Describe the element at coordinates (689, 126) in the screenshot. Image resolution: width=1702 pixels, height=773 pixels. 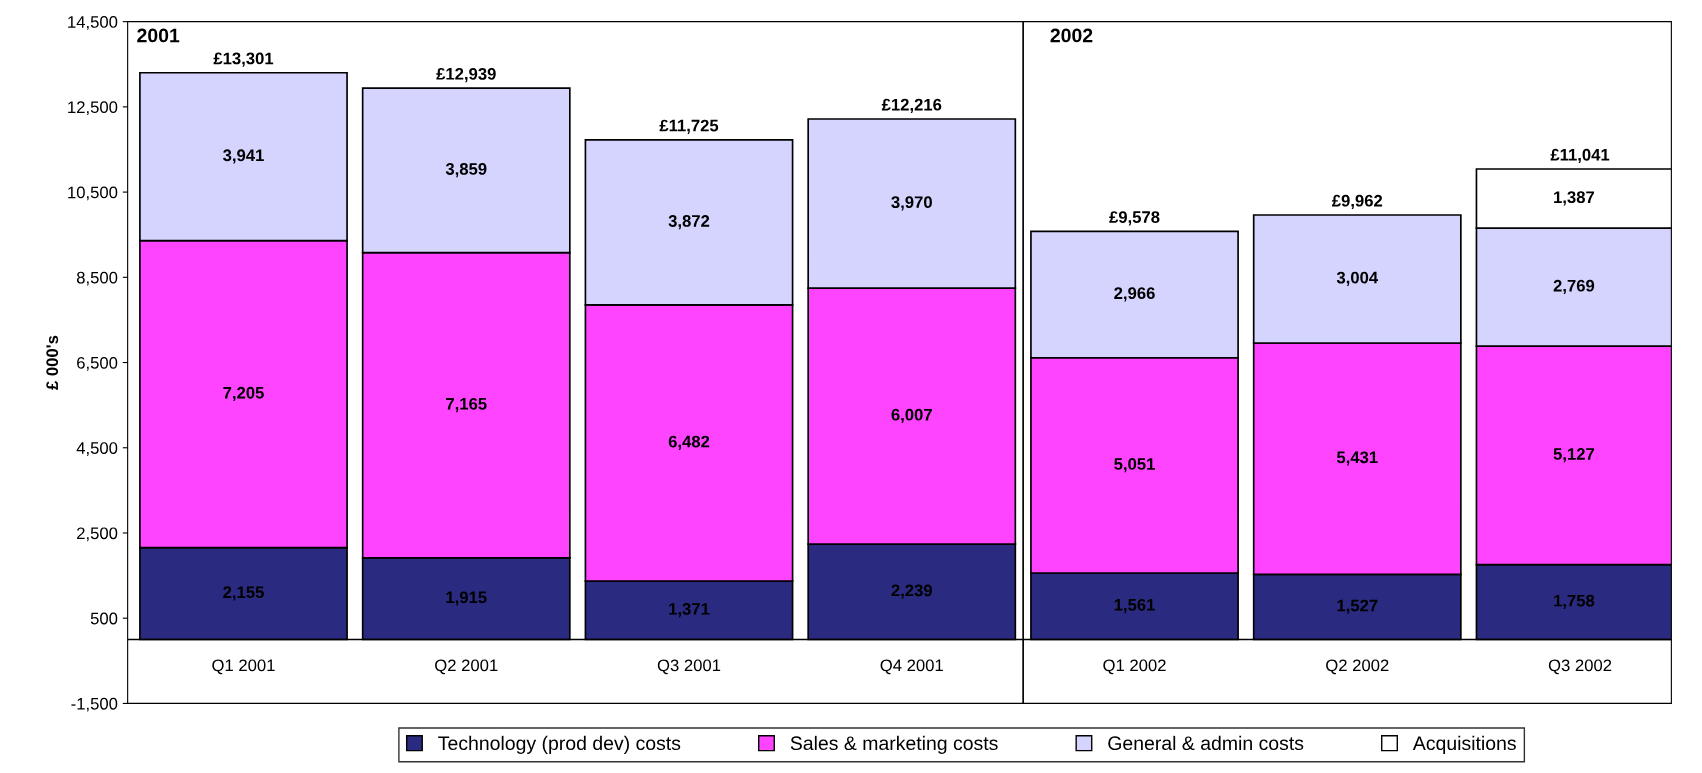
I see `total-label: £11,725` at that location.